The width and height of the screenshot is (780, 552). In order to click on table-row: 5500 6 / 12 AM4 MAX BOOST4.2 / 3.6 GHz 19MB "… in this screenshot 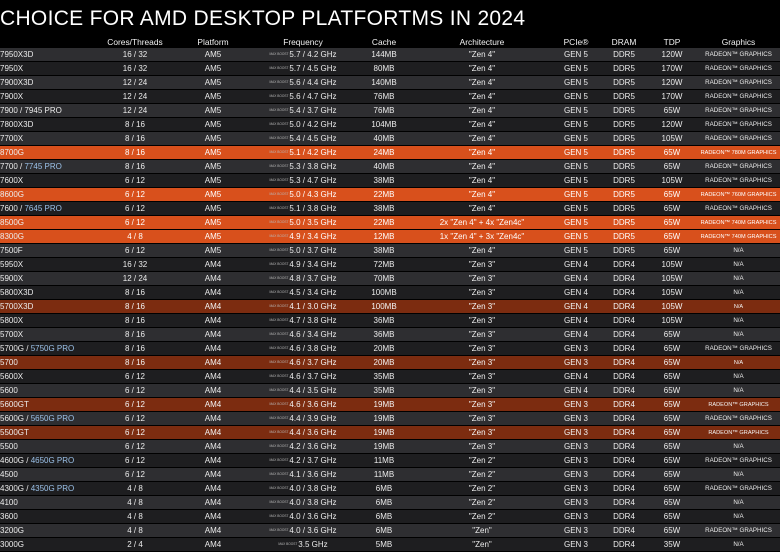, I will do `click(390, 446)`.